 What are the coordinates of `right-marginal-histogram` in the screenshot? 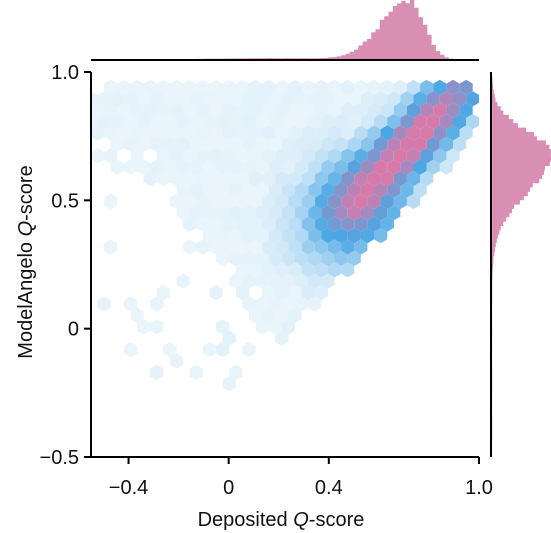 It's located at (521, 266).